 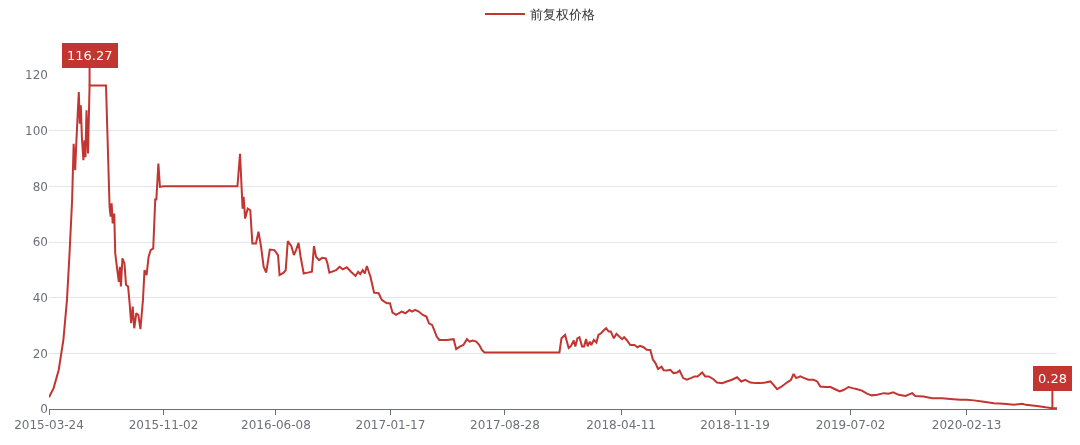 I want to click on y-tick-label: 60, so click(x=40, y=242).